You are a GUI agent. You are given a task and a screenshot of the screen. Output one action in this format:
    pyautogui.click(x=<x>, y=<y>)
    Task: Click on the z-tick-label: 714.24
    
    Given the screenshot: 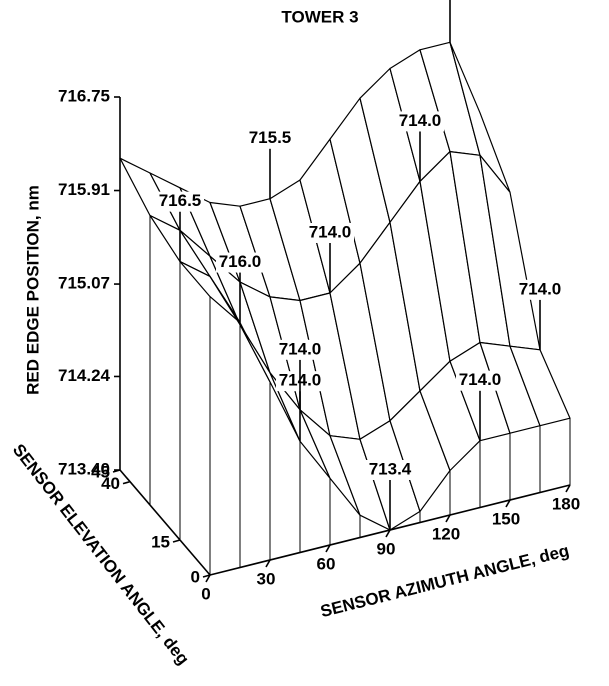 What is the action you would take?
    pyautogui.click(x=84, y=375)
    